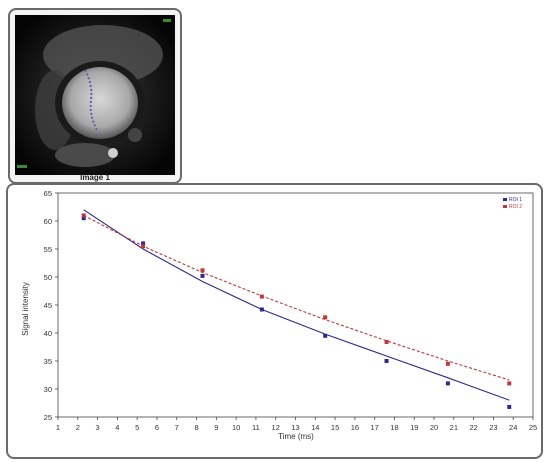 This screenshot has height=463, width=549. What do you see at coordinates (48, 193) in the screenshot?
I see `y-tick-label: 65` at bounding box center [48, 193].